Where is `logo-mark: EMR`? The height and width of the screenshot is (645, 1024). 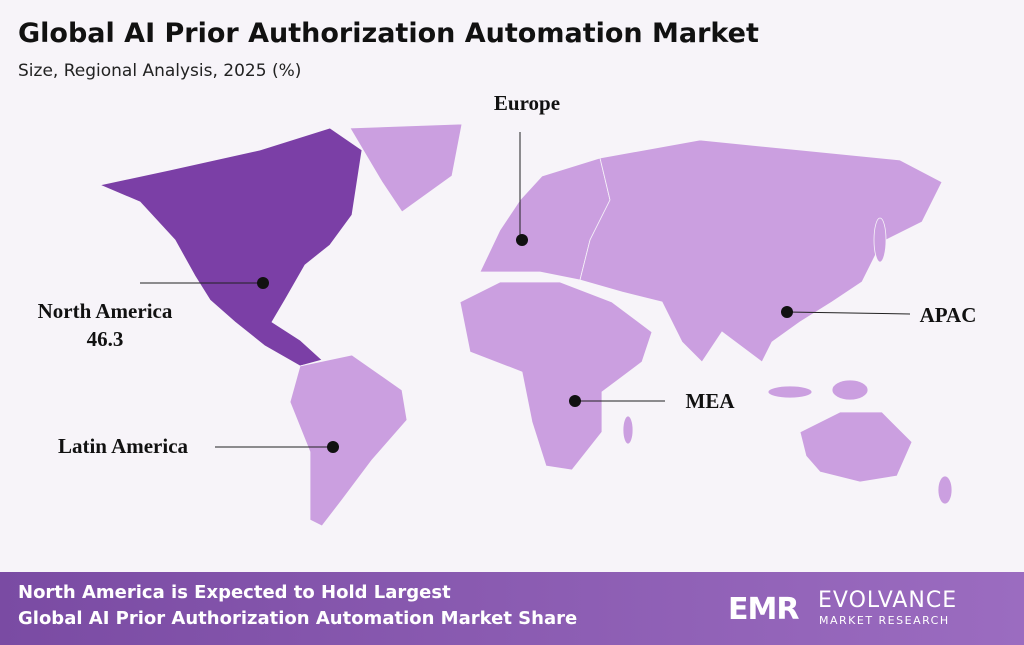 logo-mark: EMR is located at coordinates (763, 609).